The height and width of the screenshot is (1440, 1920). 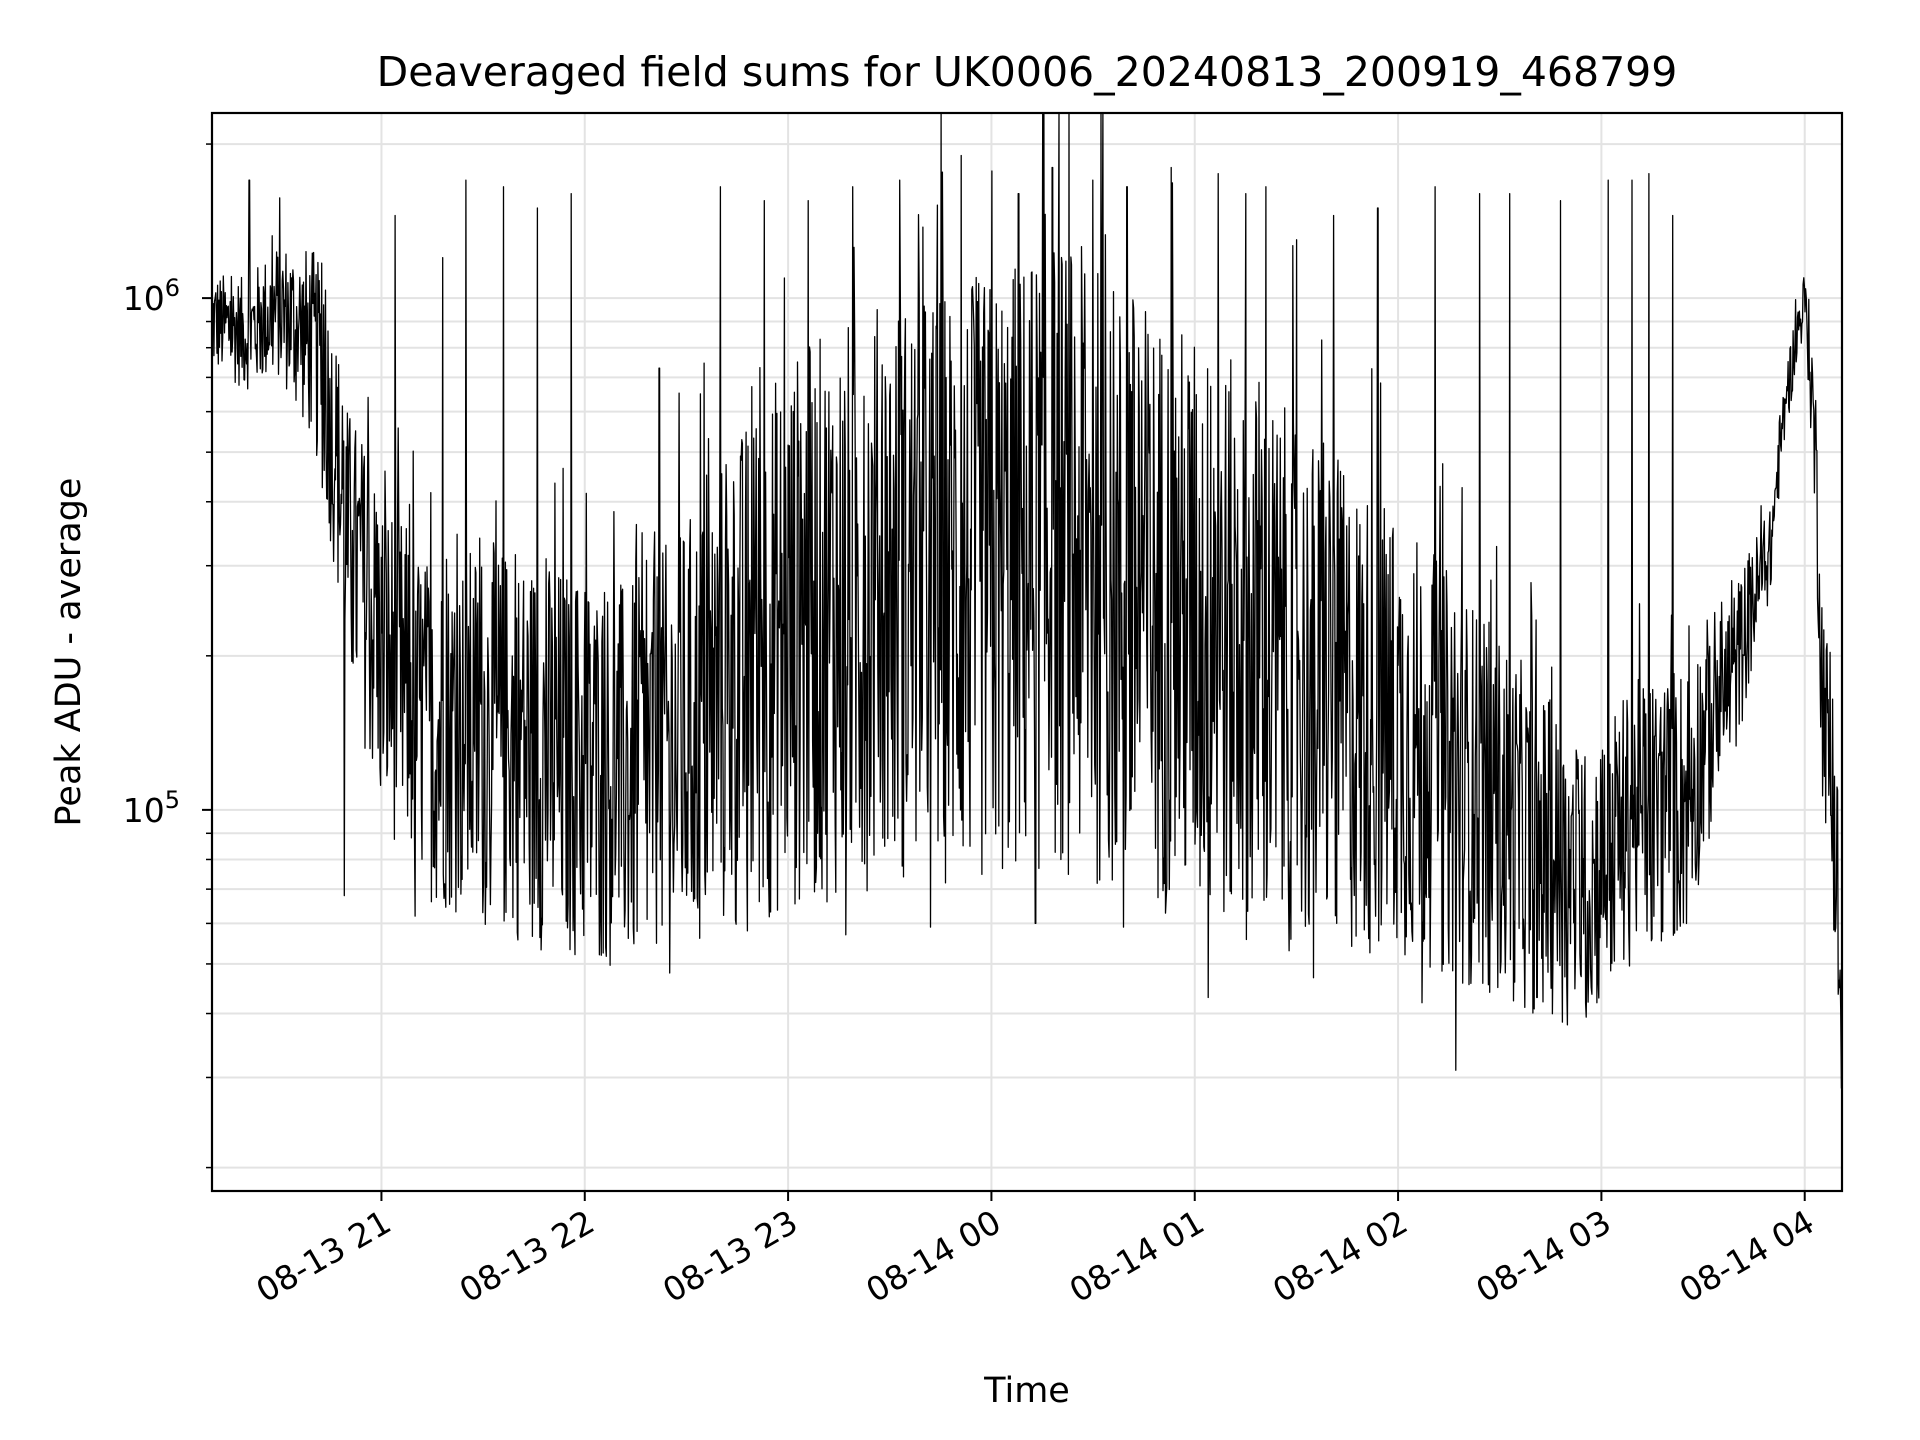 What do you see at coordinates (69, 652) in the screenshot?
I see `y-axis-label: Peak ADU - average` at bounding box center [69, 652].